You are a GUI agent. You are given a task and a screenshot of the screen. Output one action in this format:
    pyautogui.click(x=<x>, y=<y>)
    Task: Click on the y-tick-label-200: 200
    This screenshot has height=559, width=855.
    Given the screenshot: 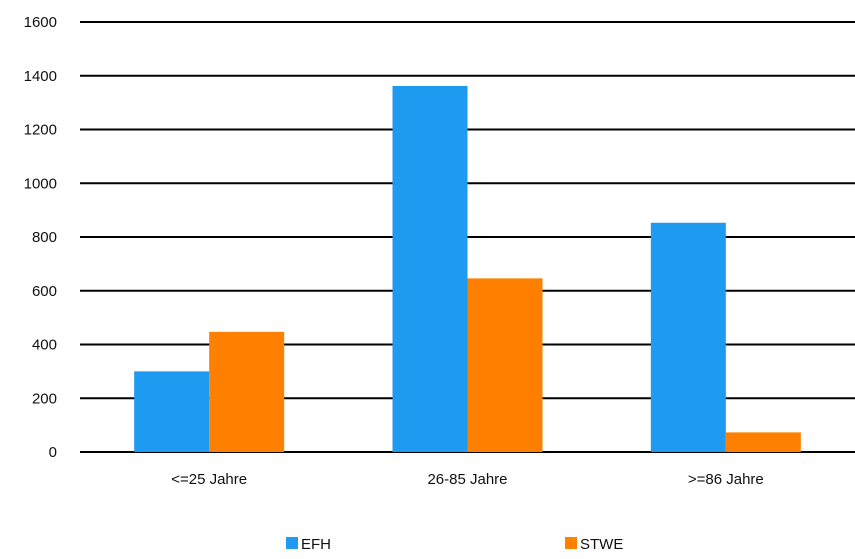 What is the action you would take?
    pyautogui.click(x=44, y=398)
    